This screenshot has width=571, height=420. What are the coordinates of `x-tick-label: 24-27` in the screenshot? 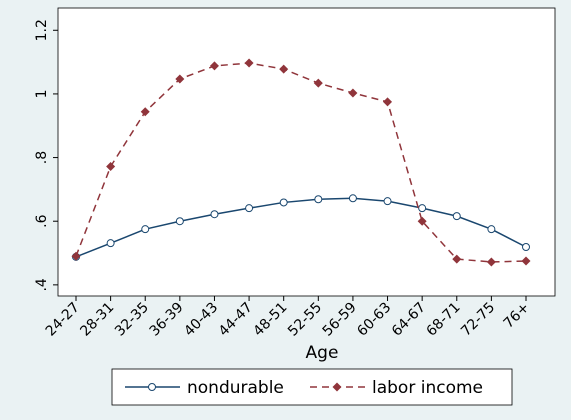 It's located at (63, 320).